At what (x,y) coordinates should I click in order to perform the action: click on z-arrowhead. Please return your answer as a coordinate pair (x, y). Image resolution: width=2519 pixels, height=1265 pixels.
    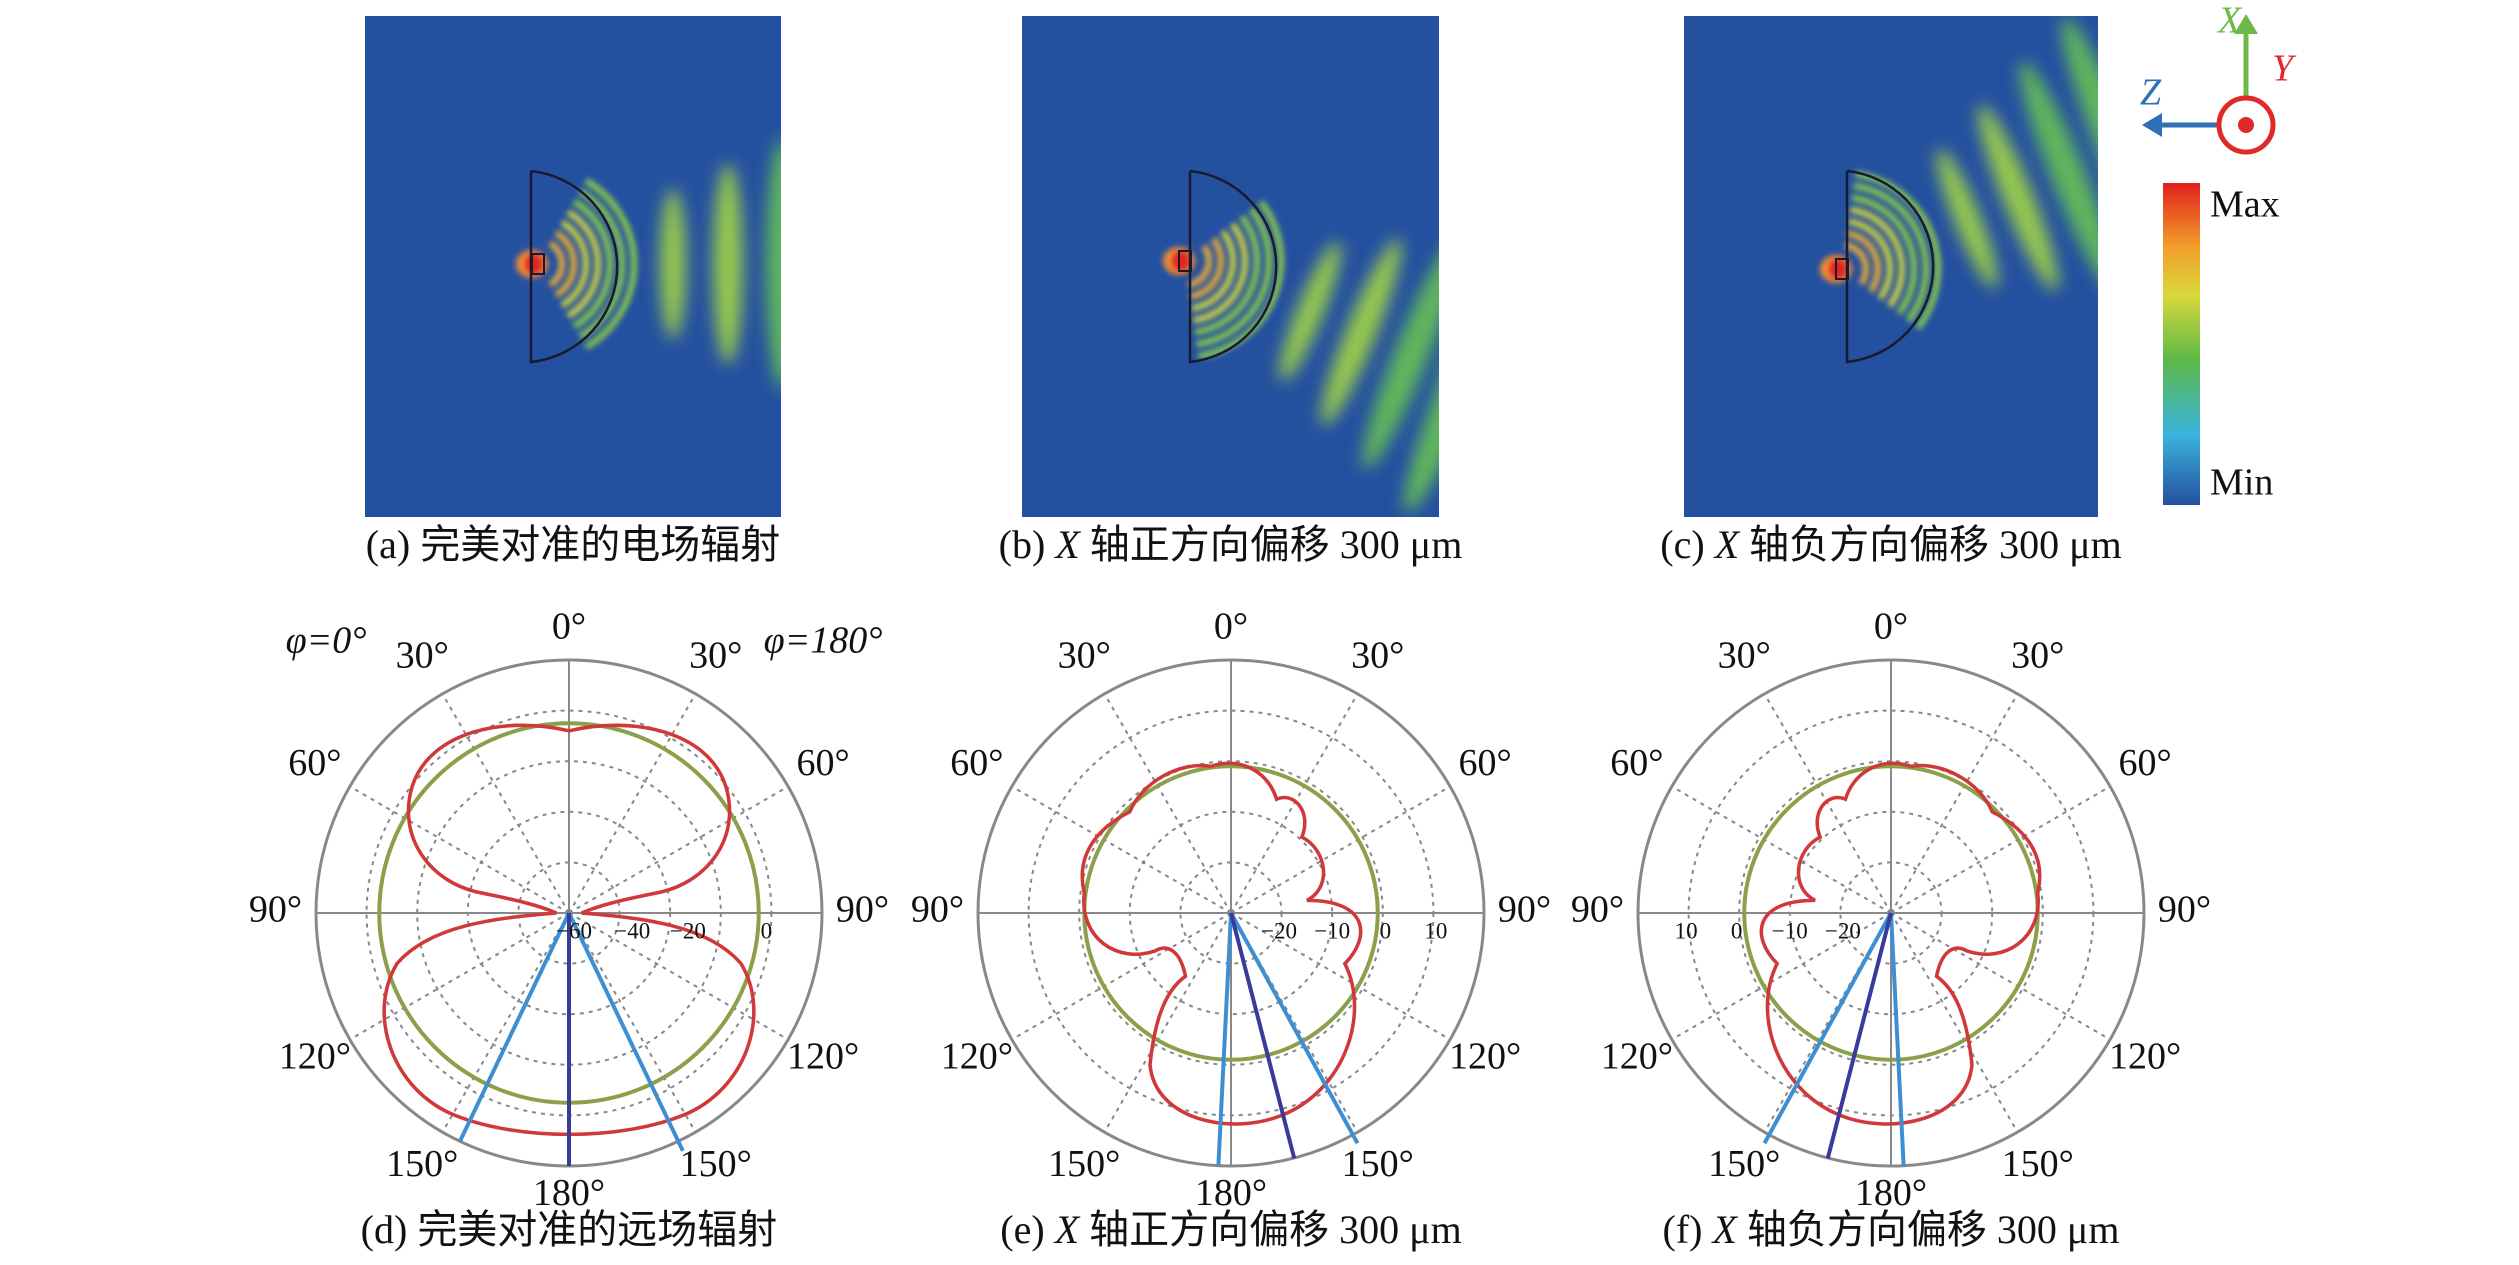
    Looking at the image, I should click on (2152, 125).